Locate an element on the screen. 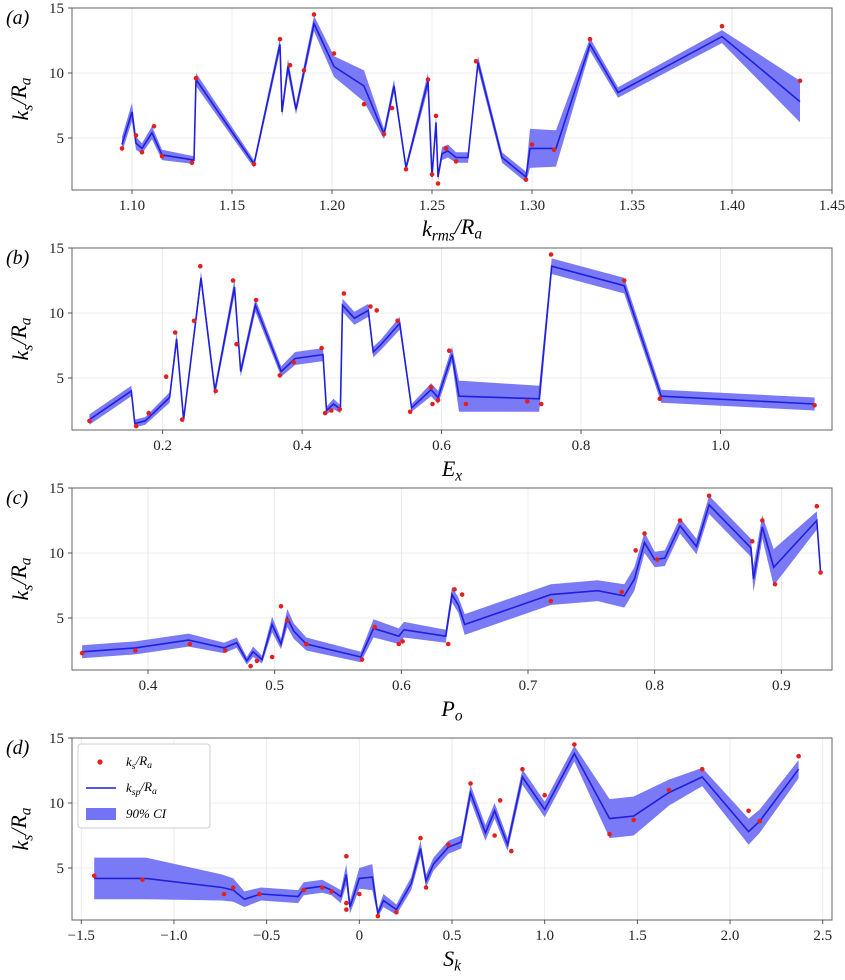  x-tick-label: 1.30 is located at coordinates (532, 206).